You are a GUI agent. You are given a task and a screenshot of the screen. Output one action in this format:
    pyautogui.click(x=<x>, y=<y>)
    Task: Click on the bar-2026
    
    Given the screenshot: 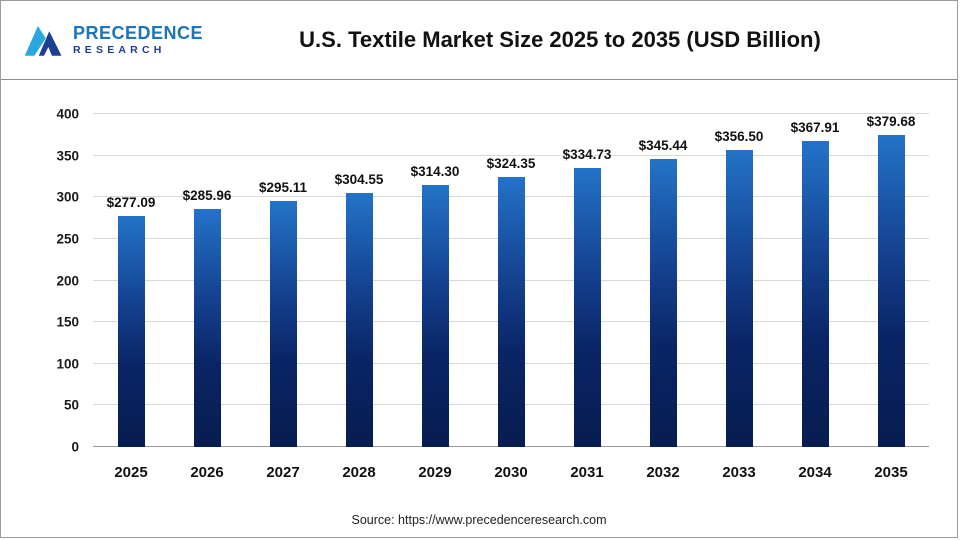 What is the action you would take?
    pyautogui.click(x=207, y=327)
    